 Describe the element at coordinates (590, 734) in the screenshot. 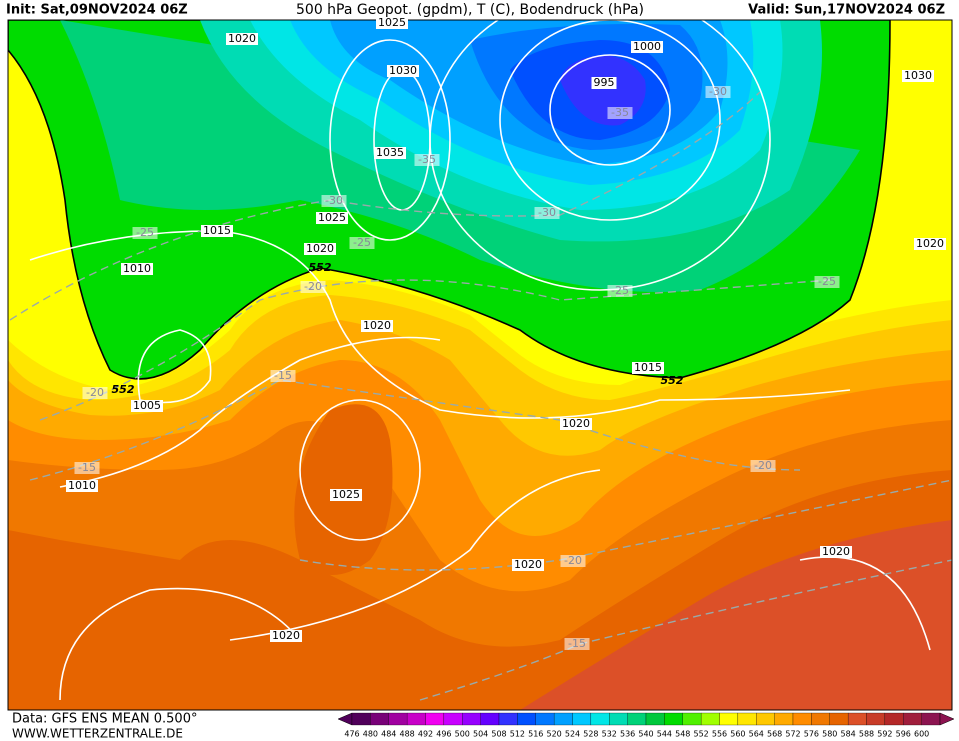

I see `colorbar-label: 528` at that location.